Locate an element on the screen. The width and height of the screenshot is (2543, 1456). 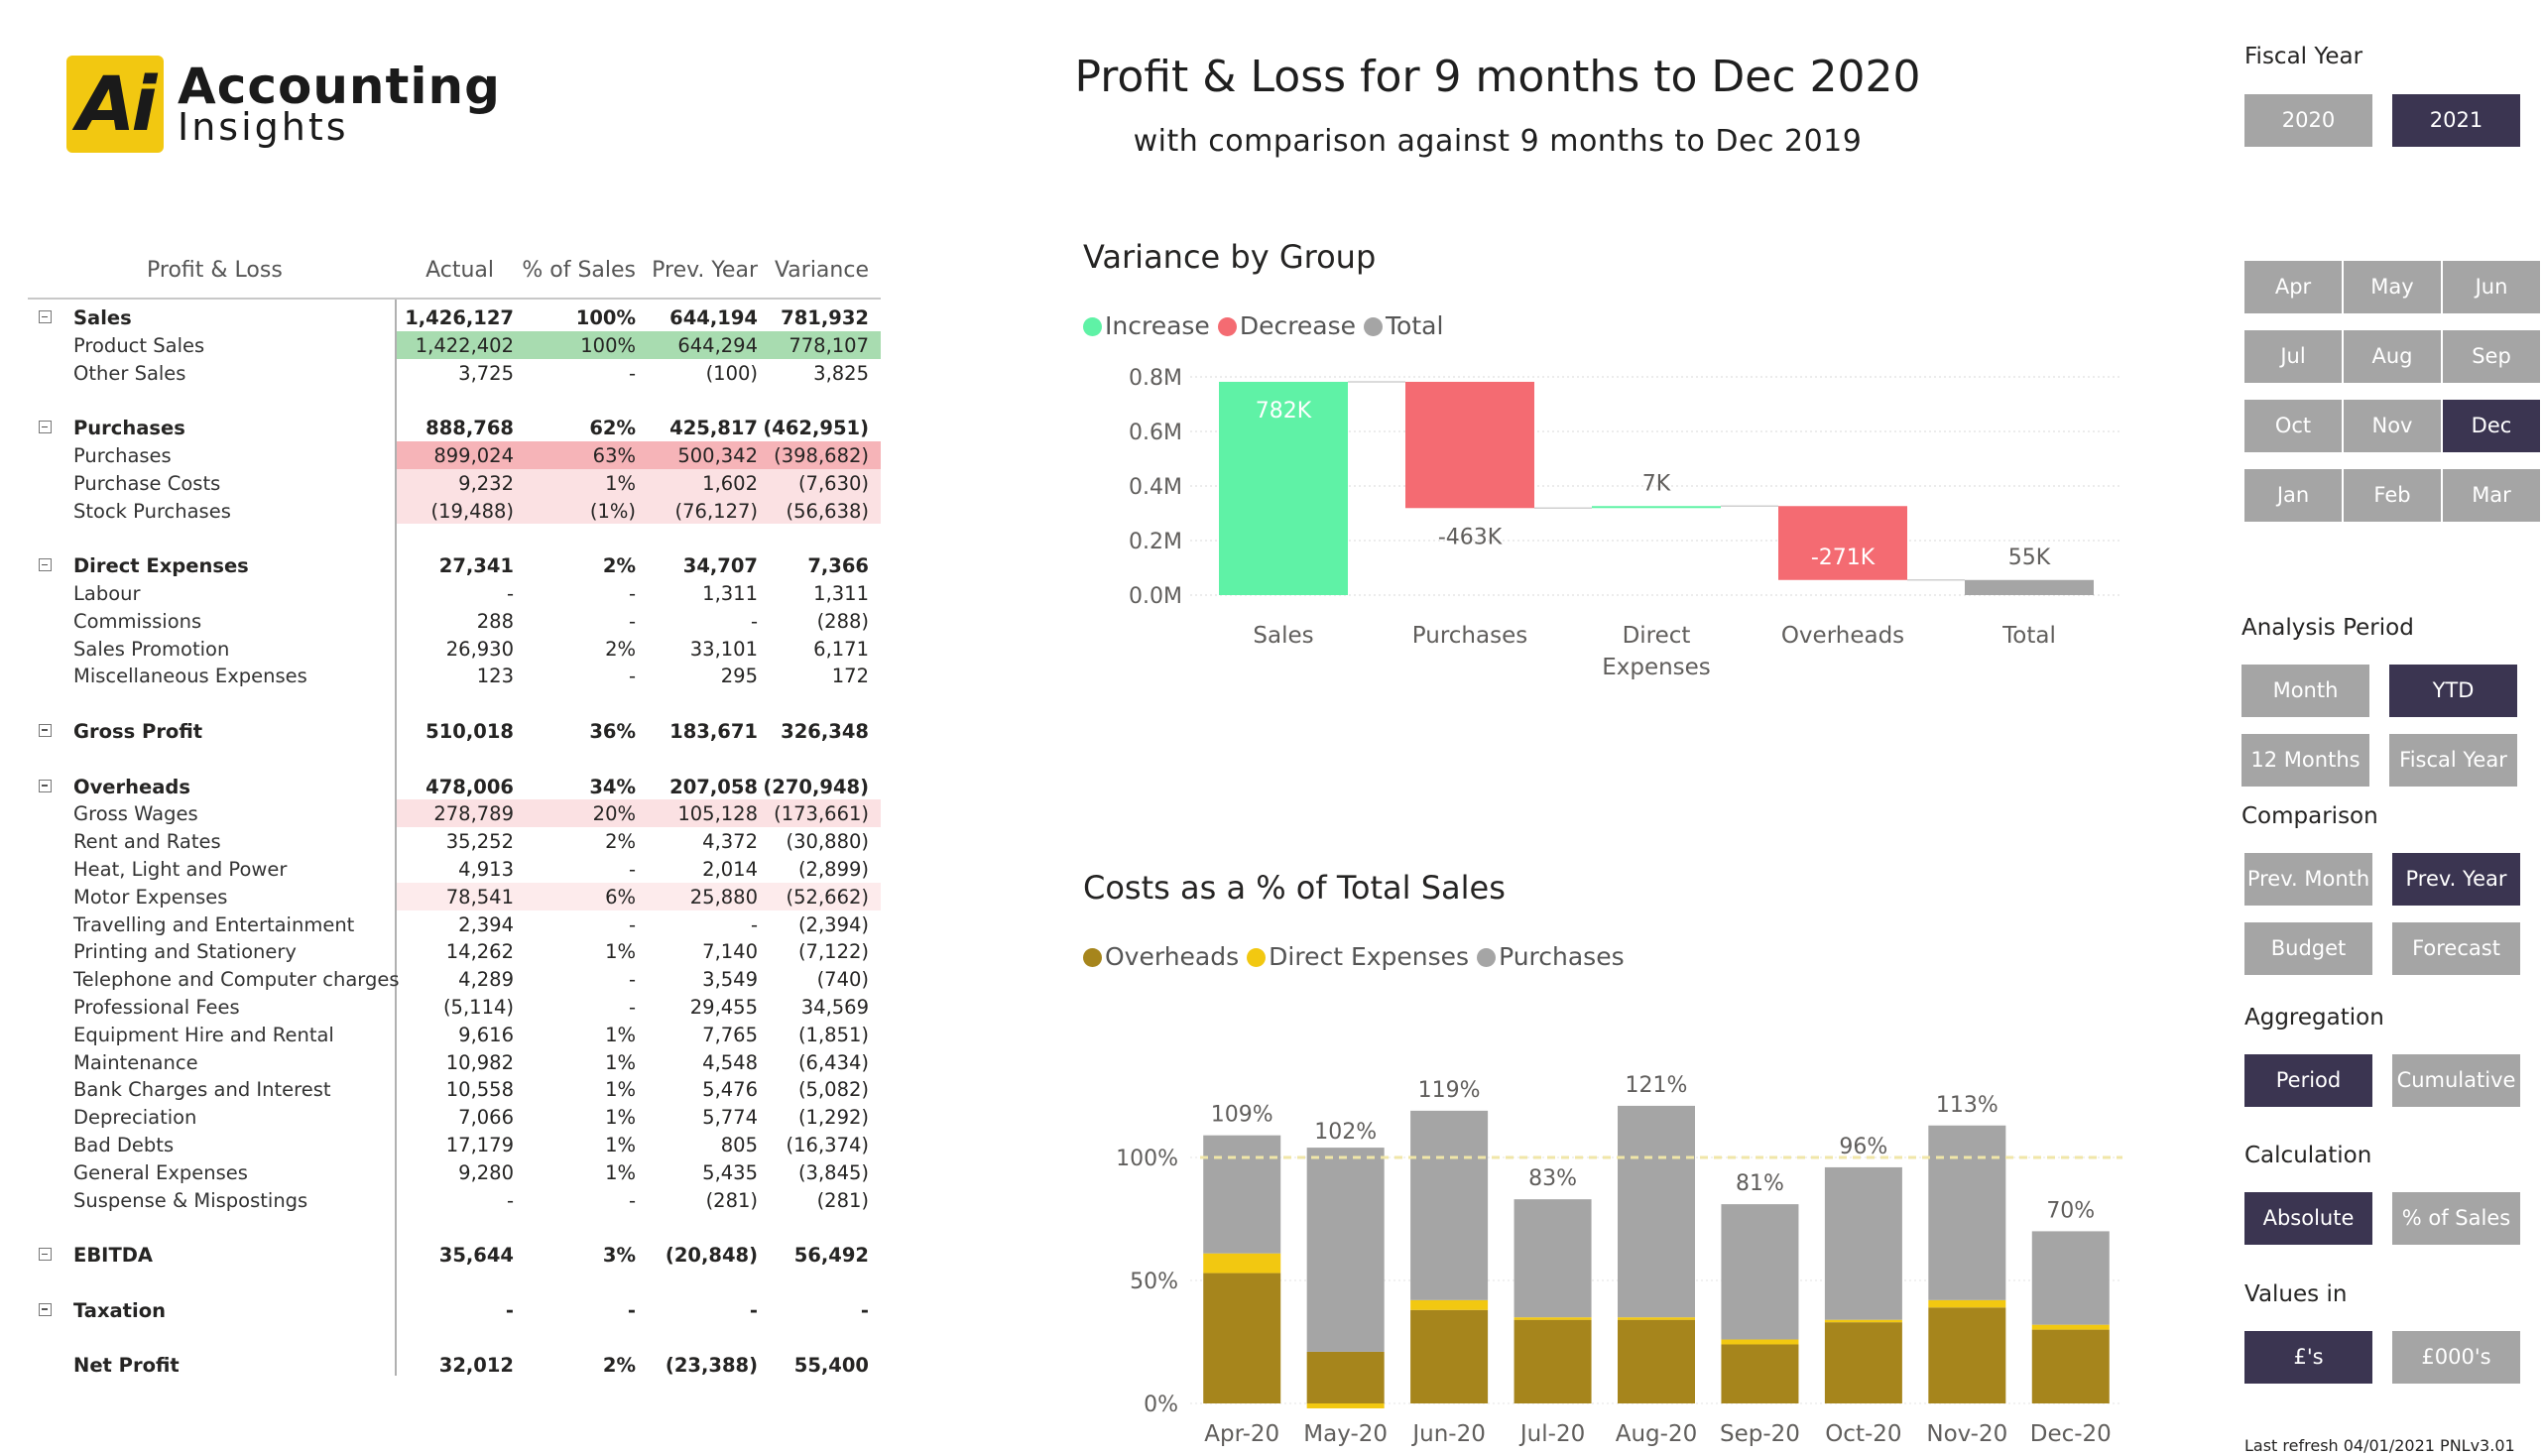
table-row: Labour - - 1,311 1,311 is located at coordinates (454, 593).